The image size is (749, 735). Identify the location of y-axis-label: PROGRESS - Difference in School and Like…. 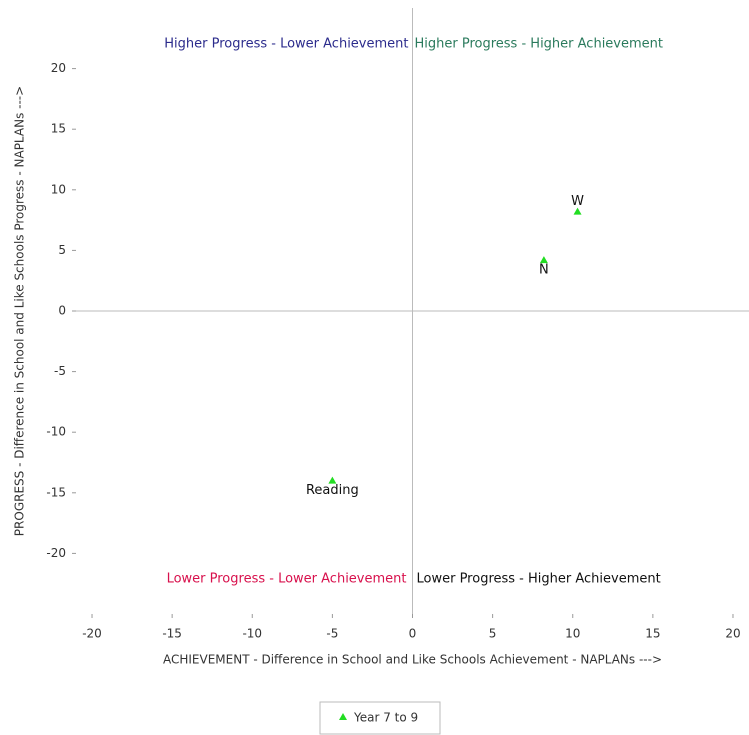
(20, 311).